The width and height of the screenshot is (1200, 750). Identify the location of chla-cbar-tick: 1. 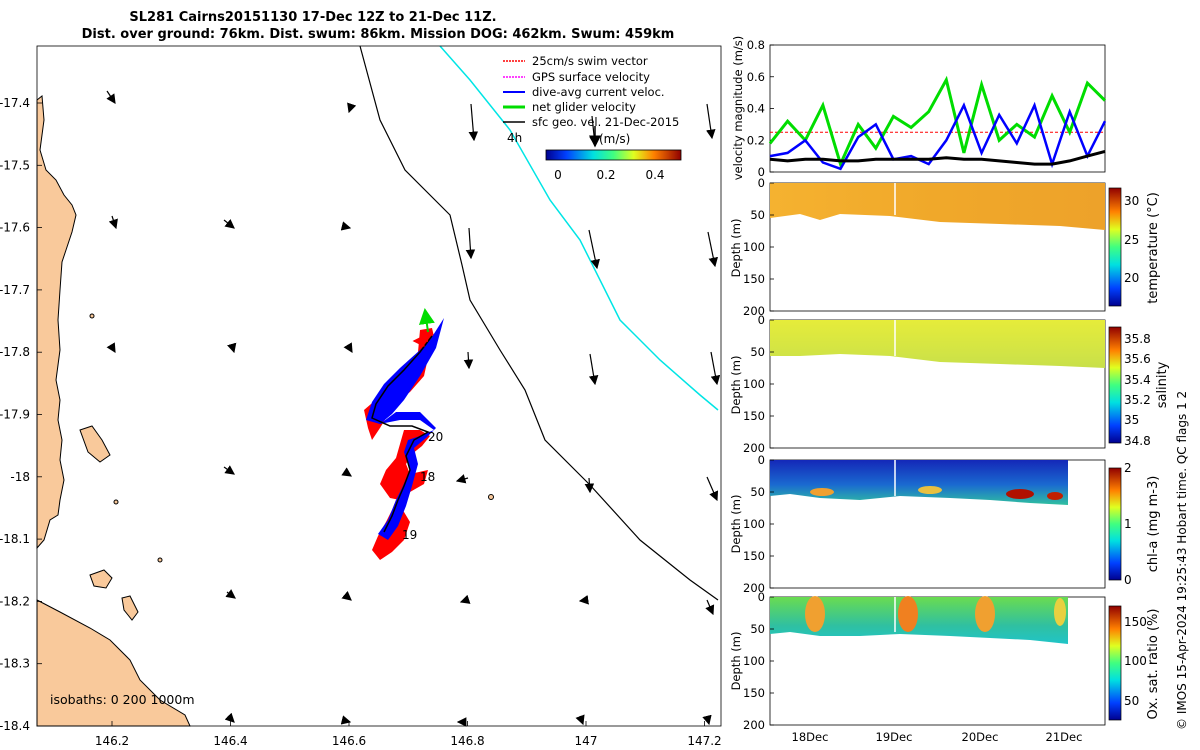
(1128, 524).